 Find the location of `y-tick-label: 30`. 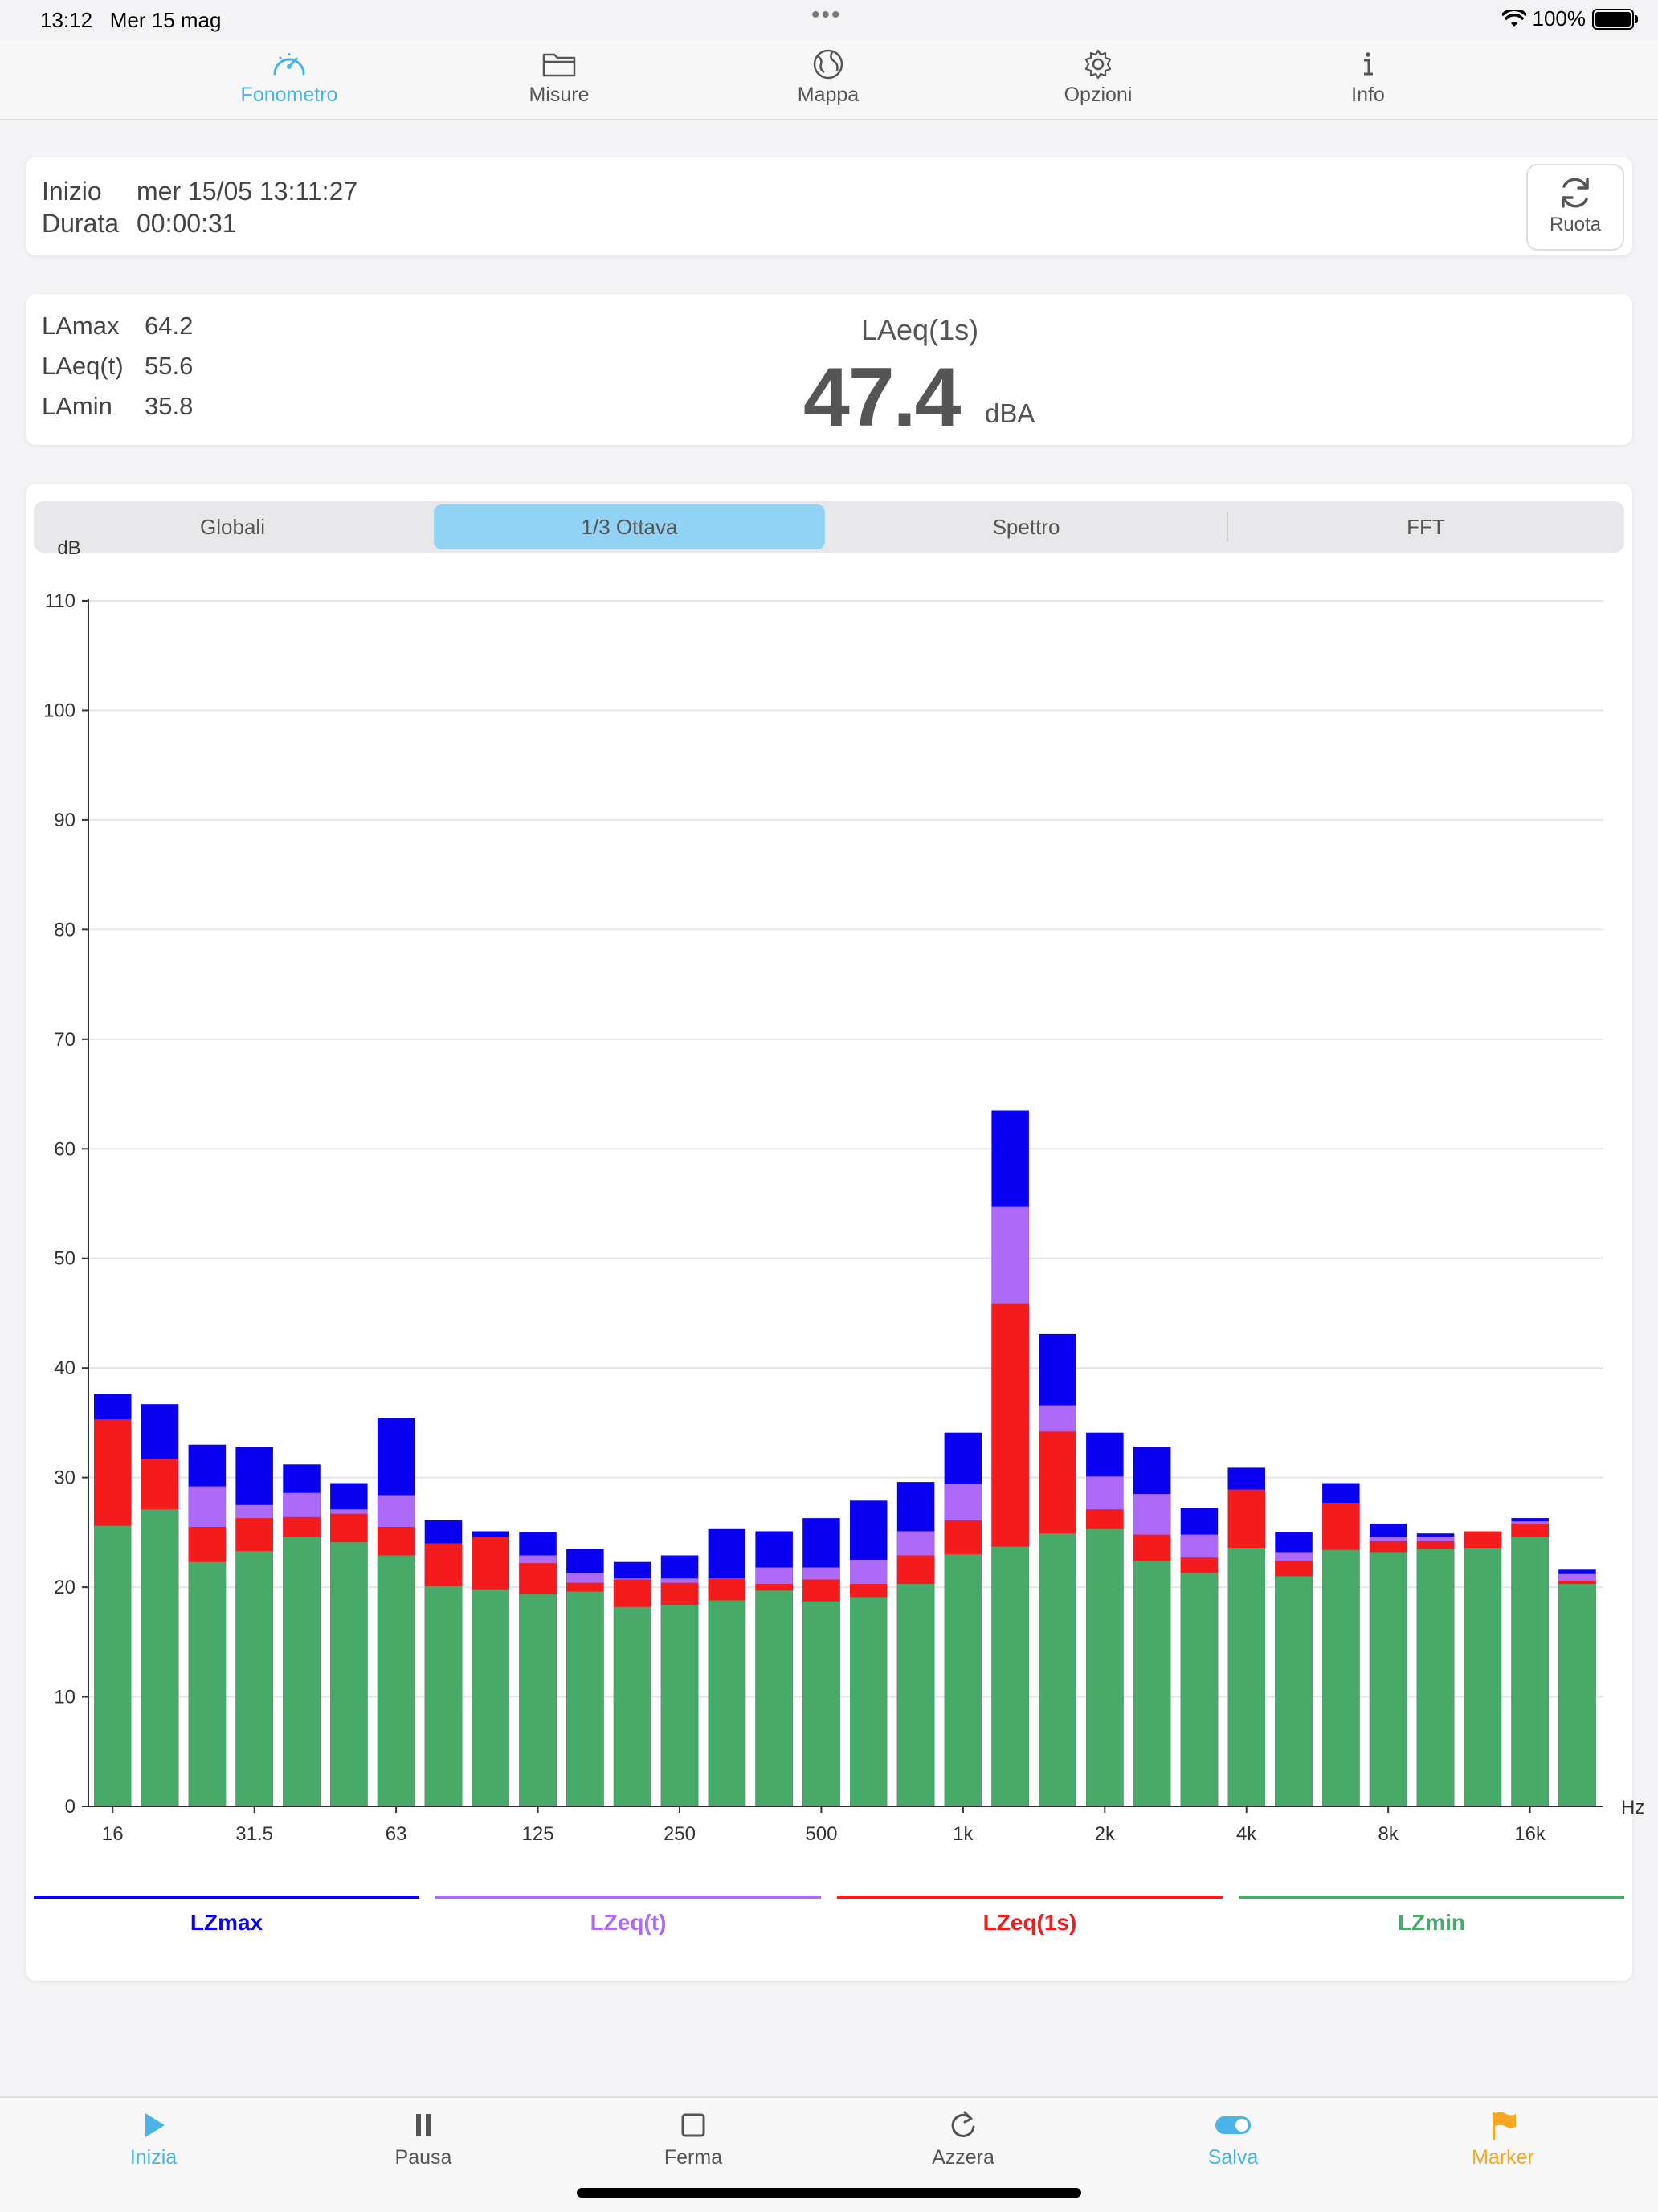

y-tick-label: 30 is located at coordinates (65, 1478).